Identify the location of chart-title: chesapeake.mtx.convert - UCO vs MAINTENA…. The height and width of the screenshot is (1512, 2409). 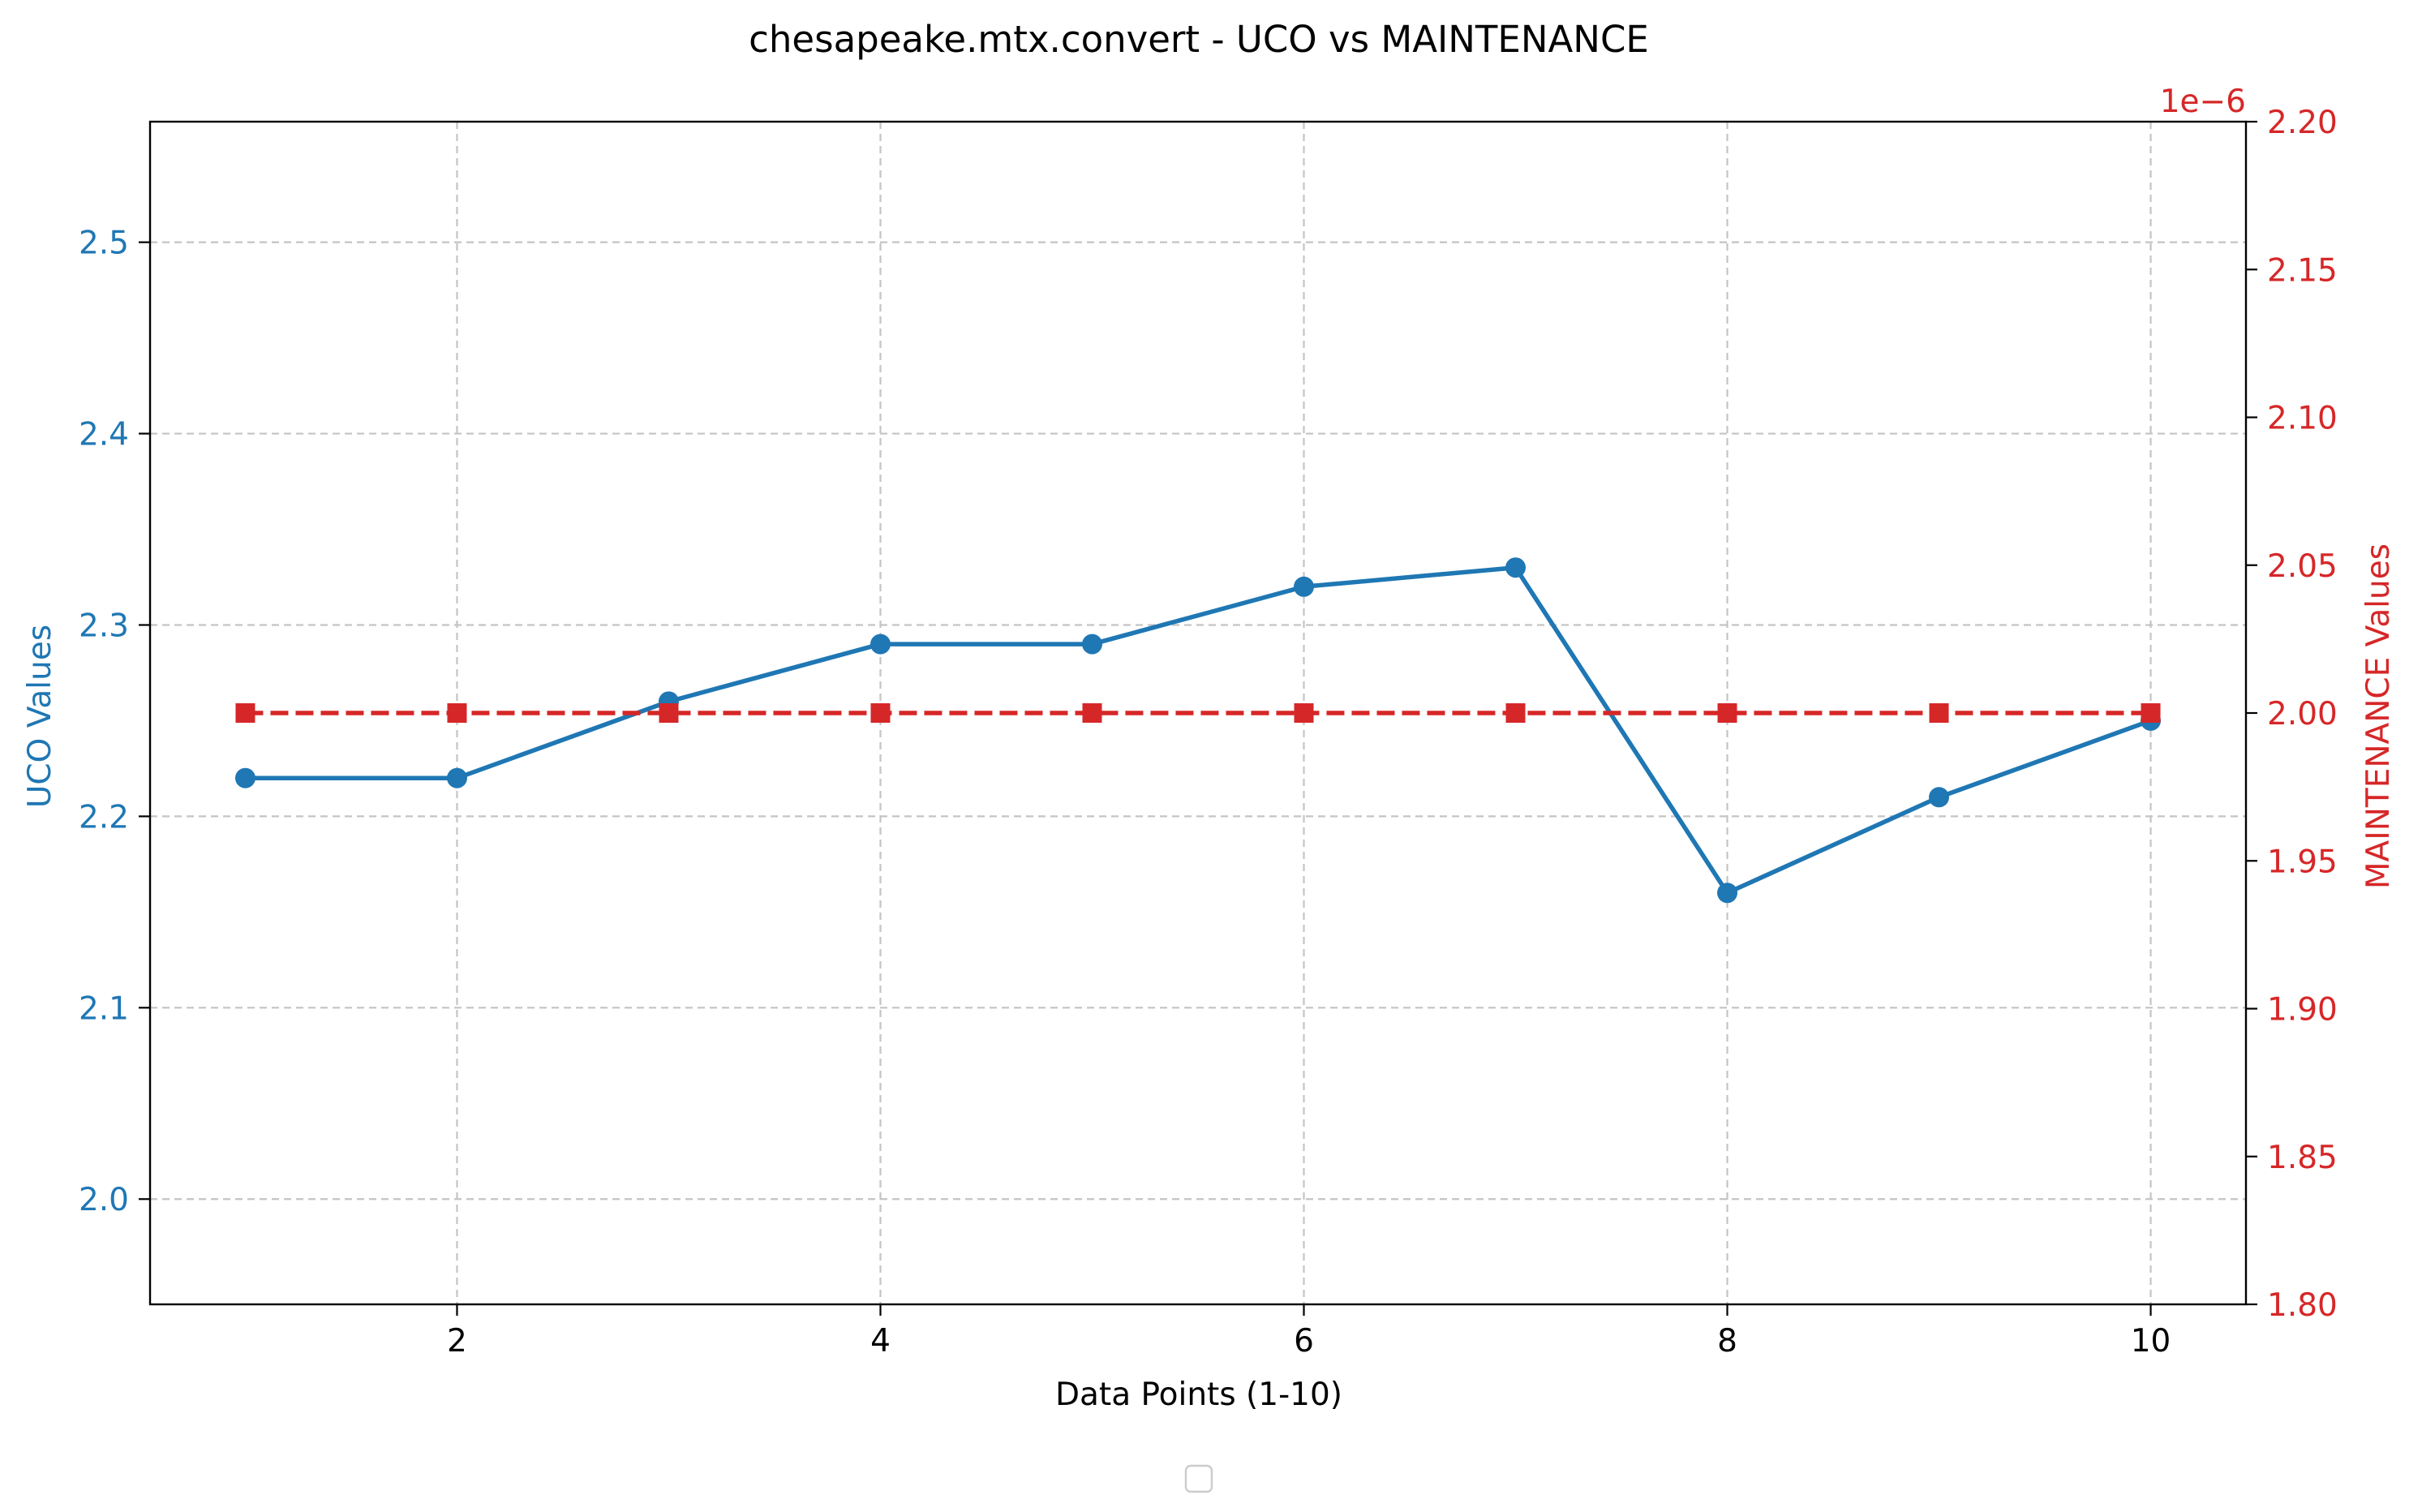
(1199, 39).